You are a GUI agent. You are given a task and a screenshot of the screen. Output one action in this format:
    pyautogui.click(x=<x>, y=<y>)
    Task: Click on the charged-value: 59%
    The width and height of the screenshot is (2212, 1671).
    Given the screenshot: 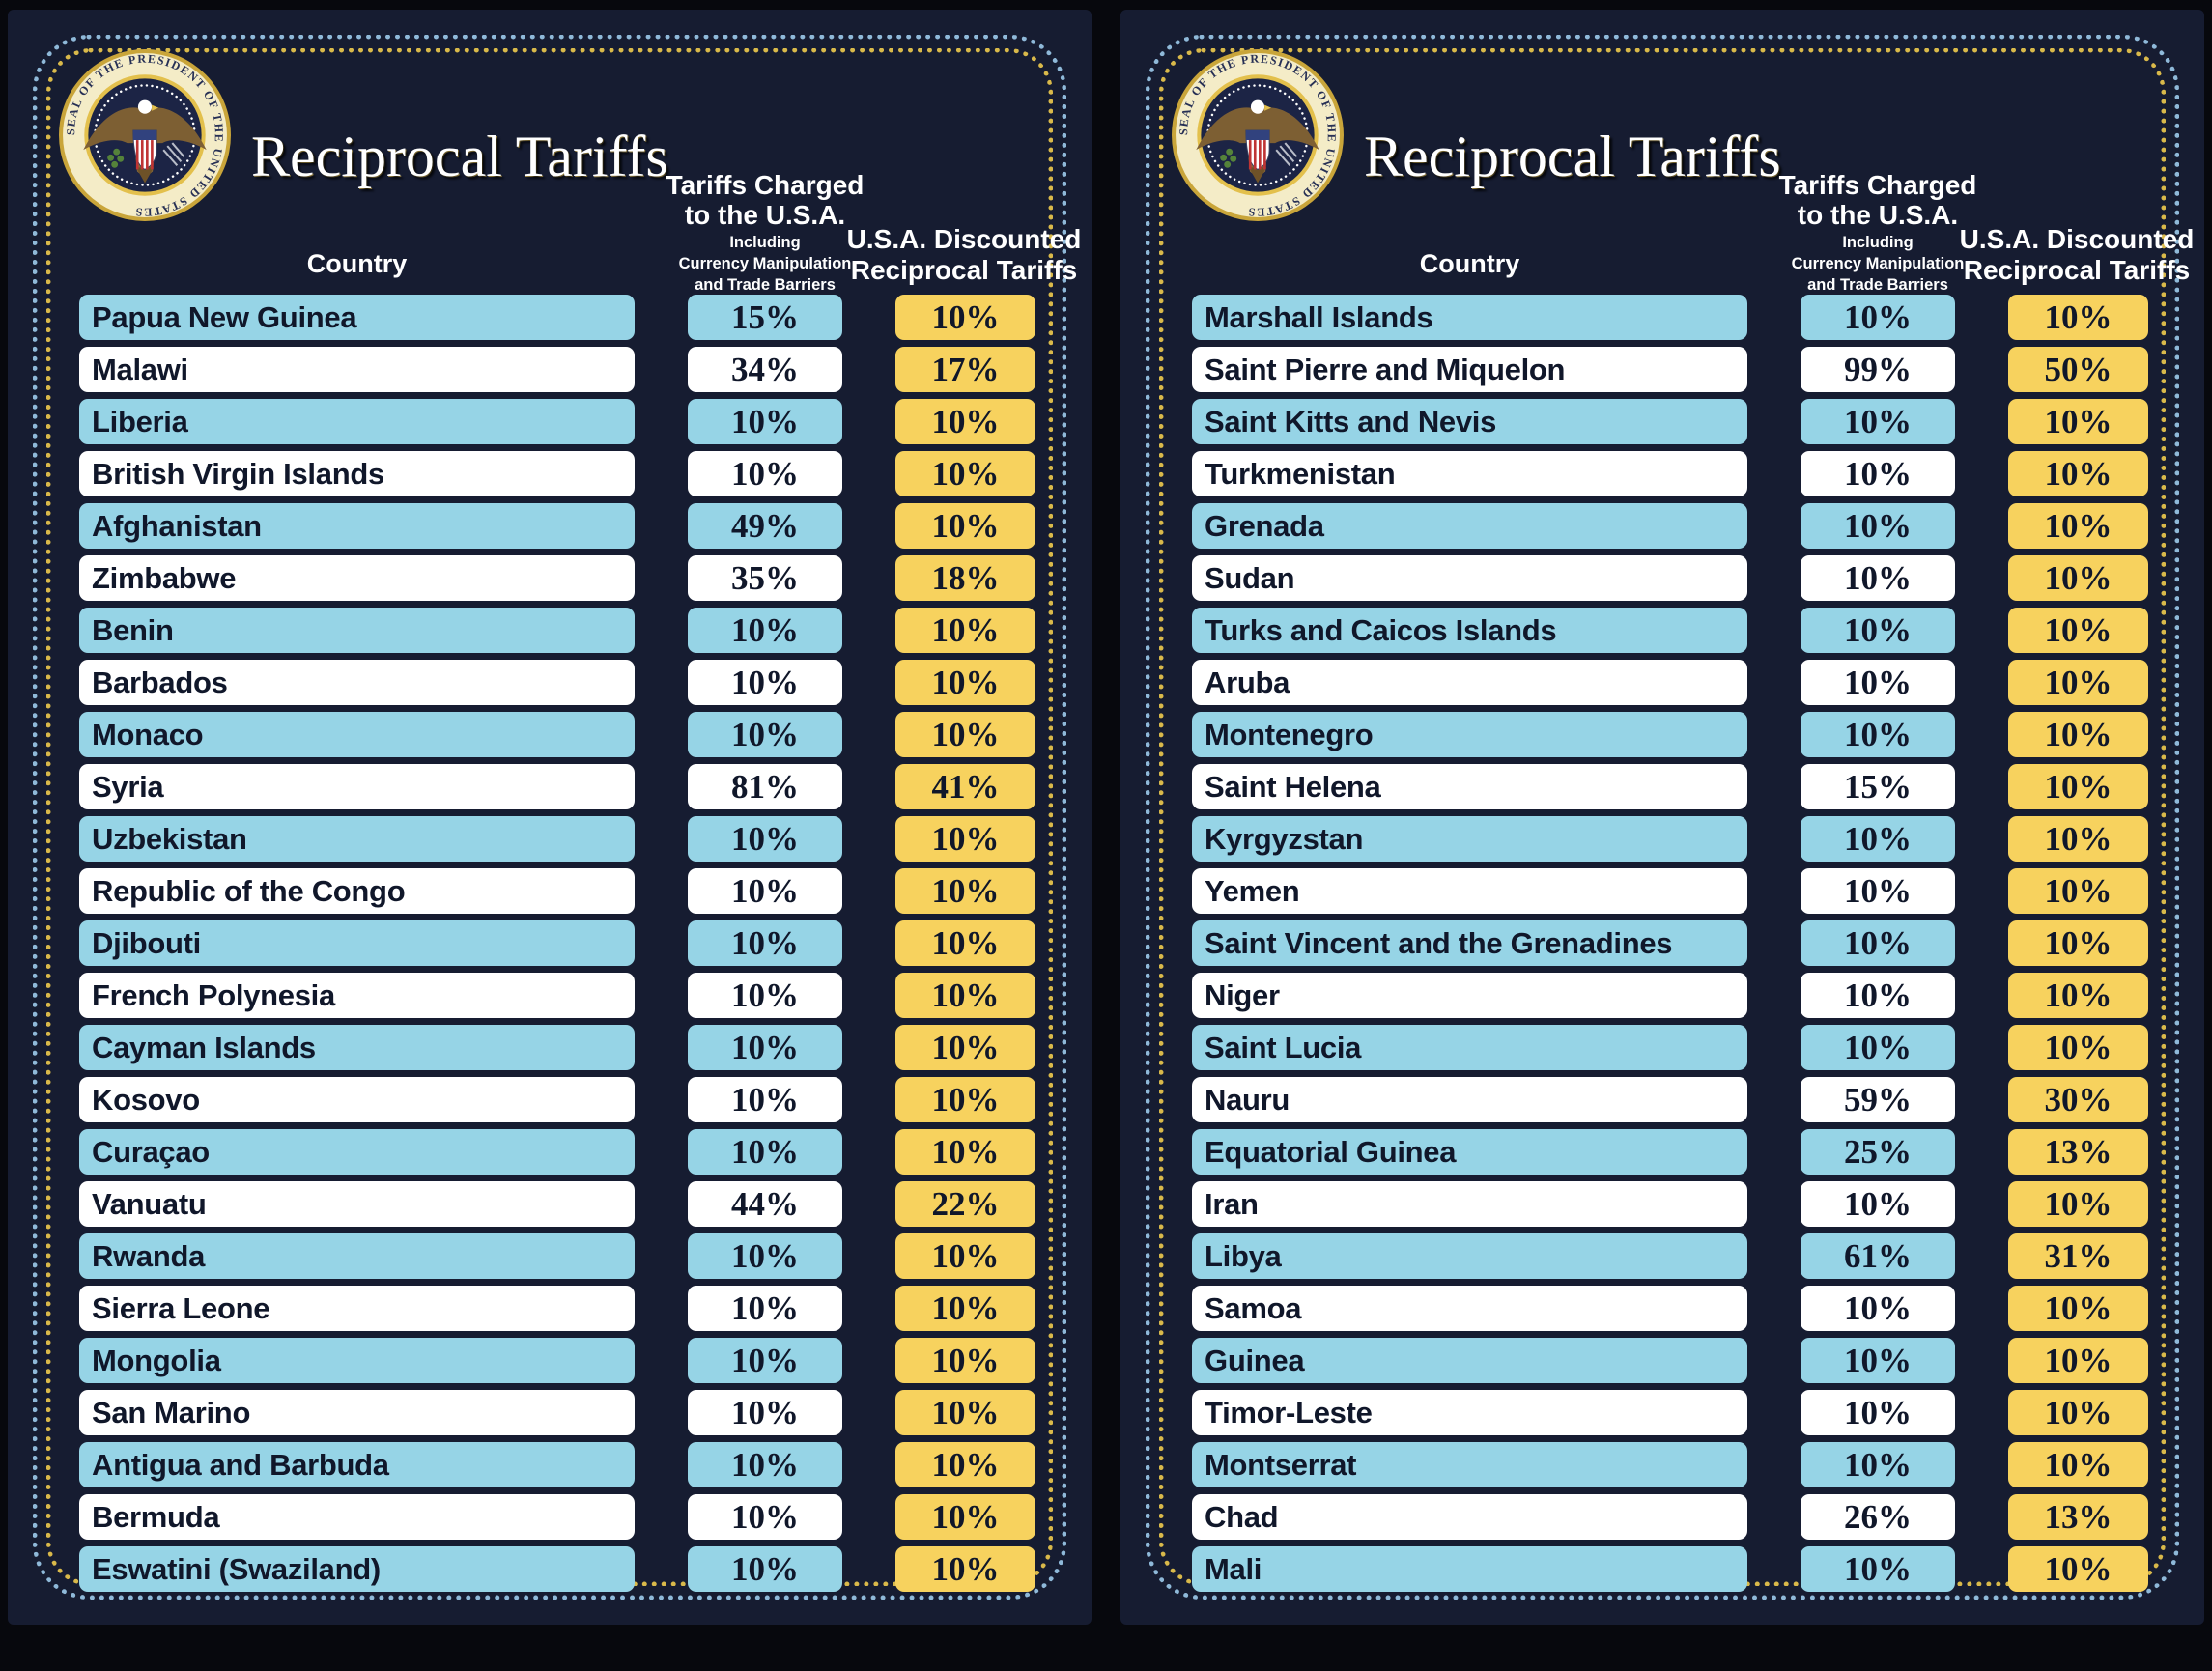 What is the action you would take?
    pyautogui.click(x=1878, y=1099)
    